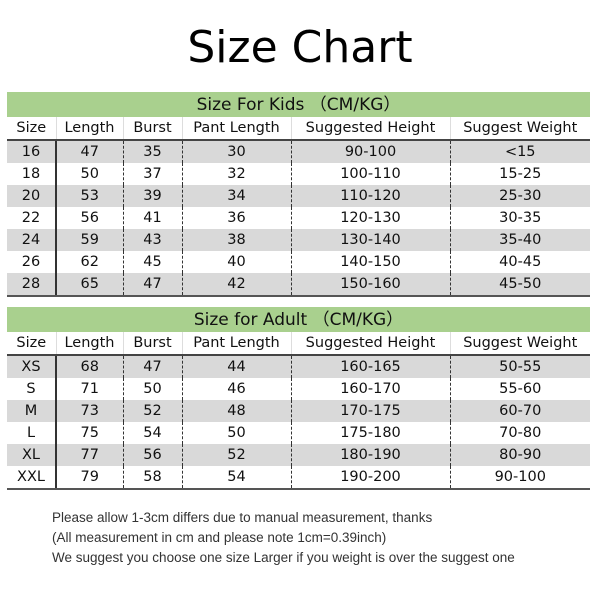 The image size is (600, 600). Describe the element at coordinates (236, 366) in the screenshot. I see `table-cell: 44` at that location.